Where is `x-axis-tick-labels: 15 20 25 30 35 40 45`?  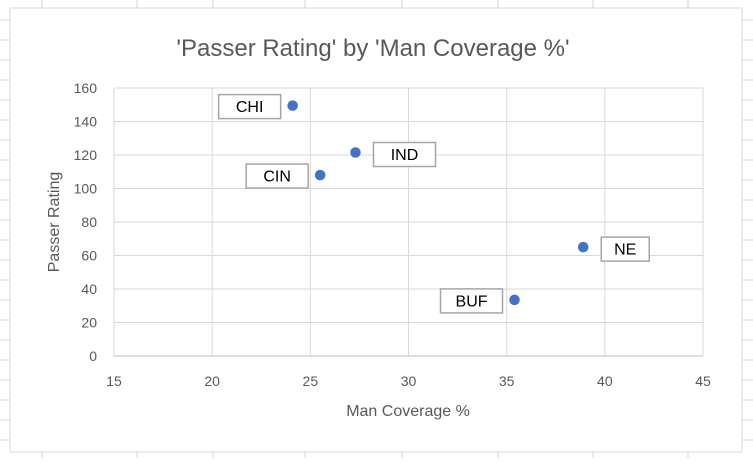
x-axis-tick-labels: 15 20 25 30 35 40 45 is located at coordinates (408, 381).